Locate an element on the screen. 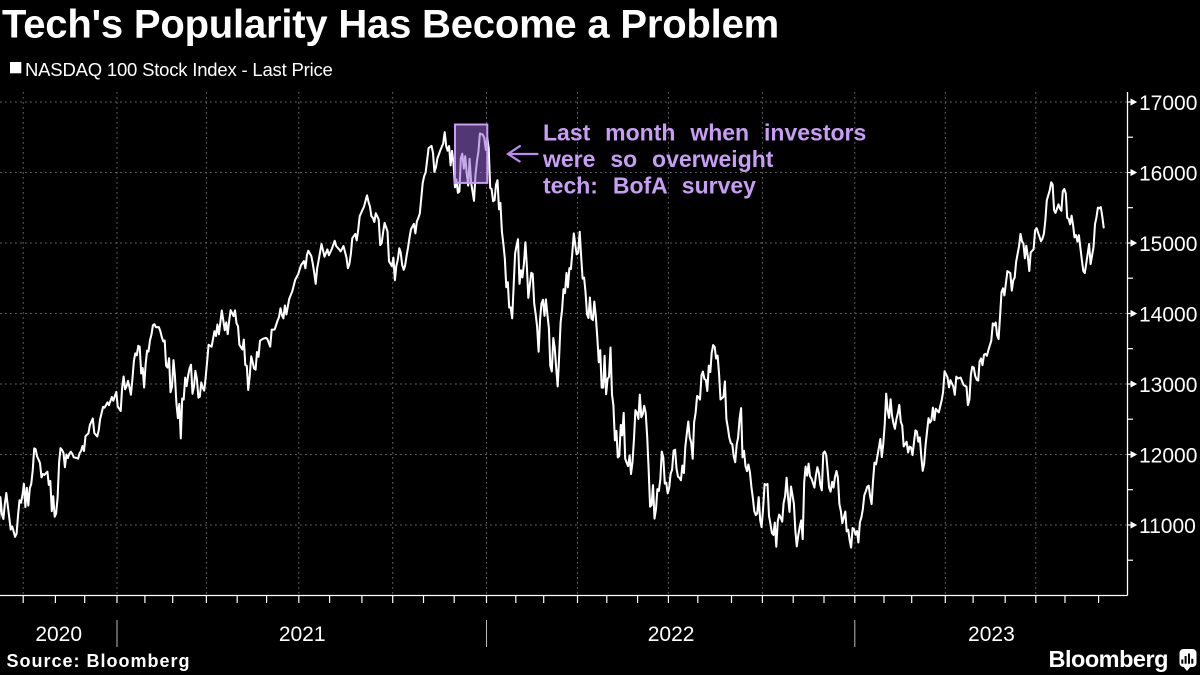 Image resolution: width=1200 pixels, height=675 pixels. svg-text: tech: BofA survey is located at coordinates (649, 186).